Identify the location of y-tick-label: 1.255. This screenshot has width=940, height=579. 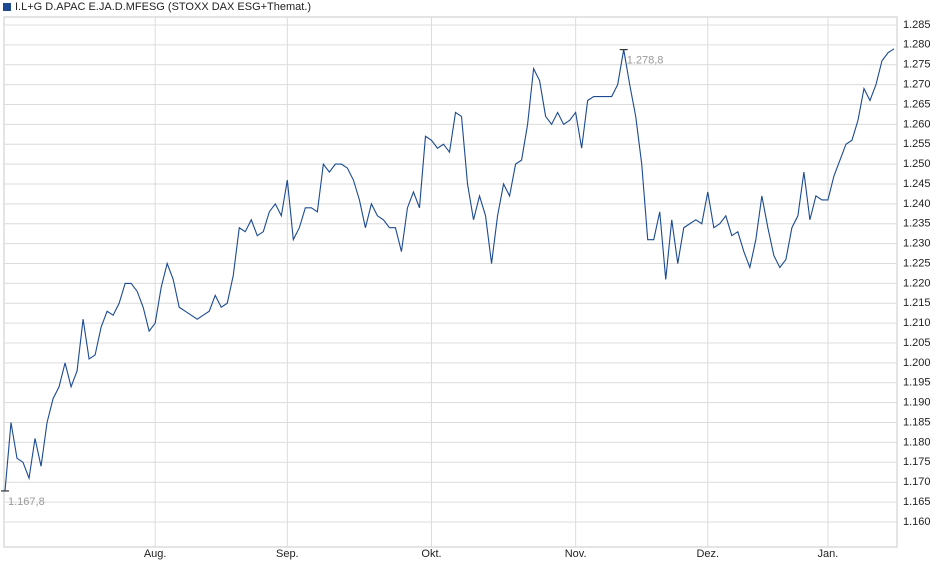
(917, 144).